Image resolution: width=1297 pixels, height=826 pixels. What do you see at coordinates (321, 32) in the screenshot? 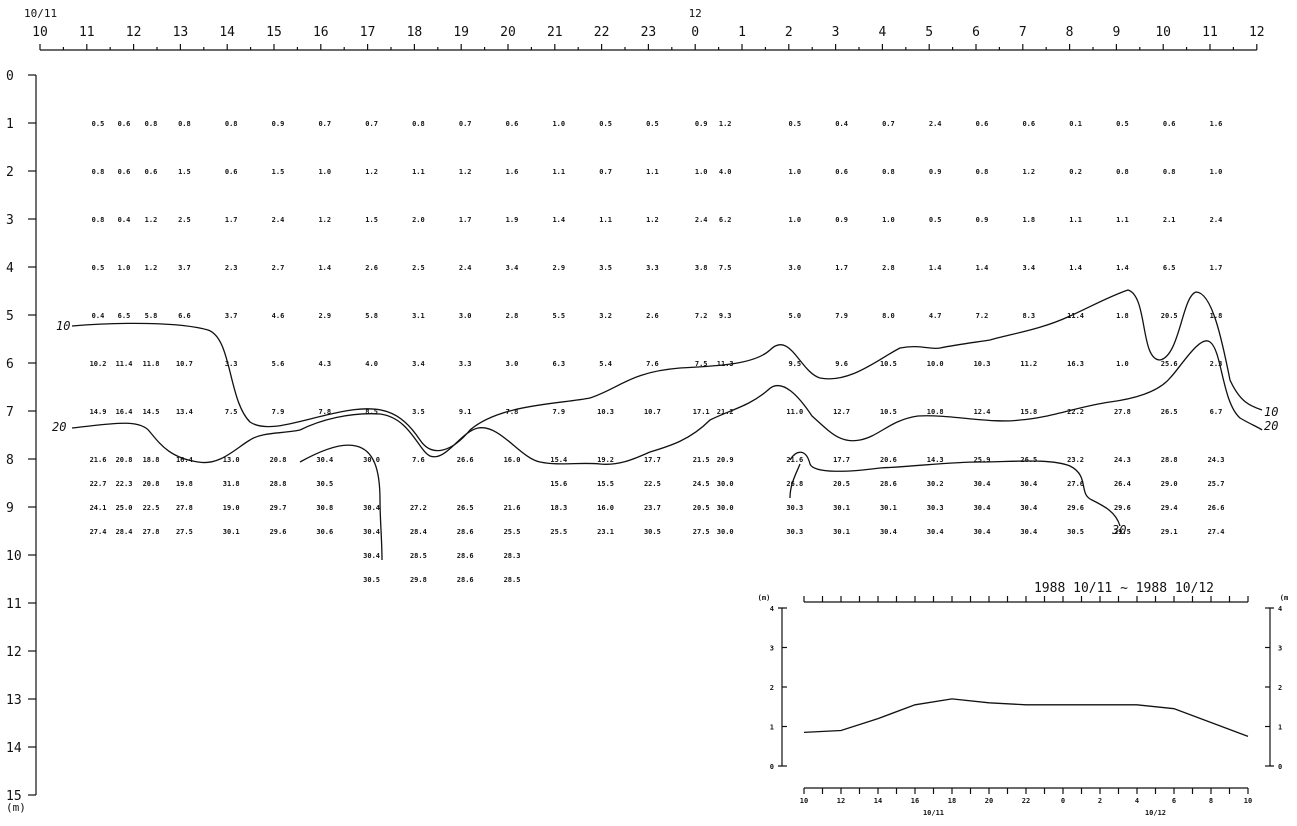
I see `hour-label: 16` at bounding box center [321, 32].